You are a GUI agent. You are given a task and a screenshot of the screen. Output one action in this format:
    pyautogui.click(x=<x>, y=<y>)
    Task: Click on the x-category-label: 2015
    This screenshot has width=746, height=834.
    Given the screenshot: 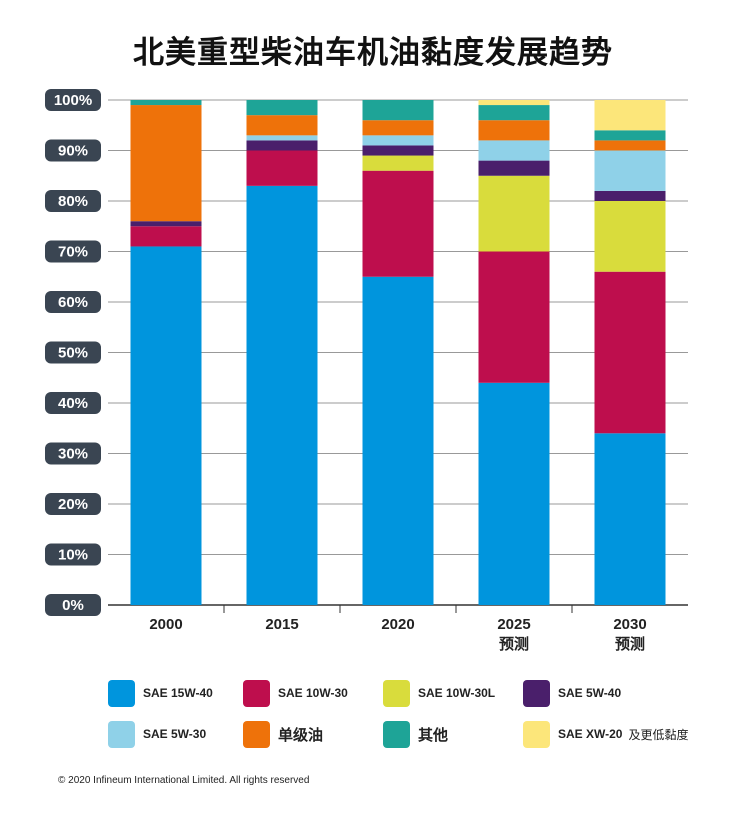 What is the action you would take?
    pyautogui.click(x=281, y=624)
    